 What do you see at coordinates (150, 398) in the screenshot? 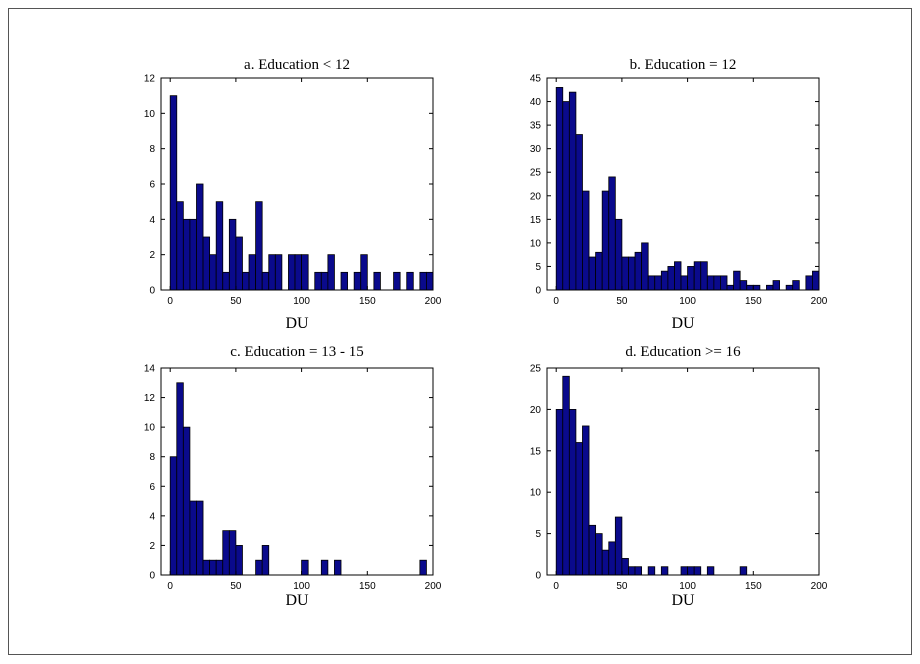
I see `y-tick-label: 12` at bounding box center [150, 398].